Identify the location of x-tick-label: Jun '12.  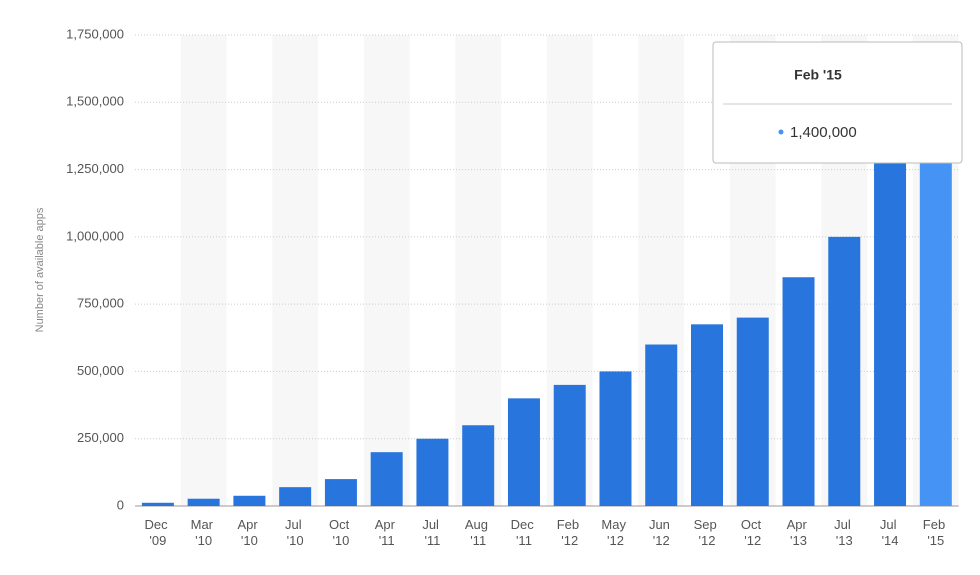
(661, 532).